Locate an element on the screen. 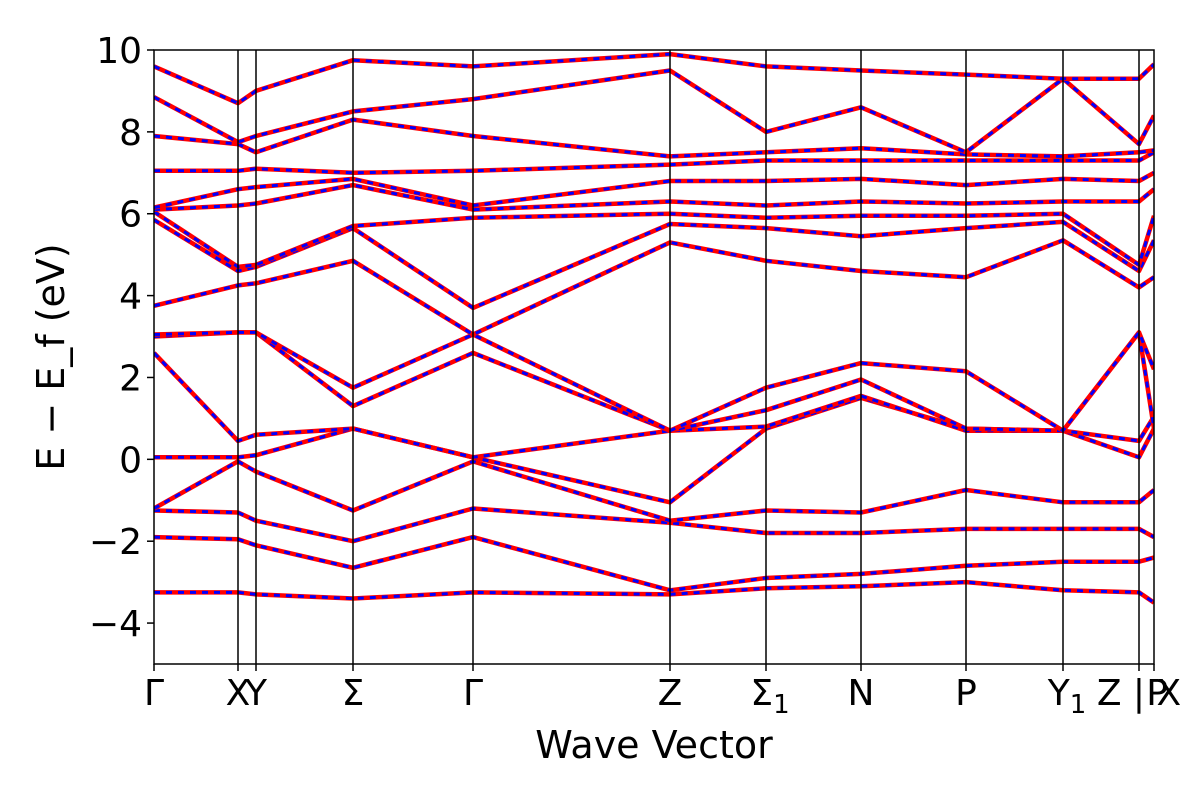 Image resolution: width=1200 pixels, height=800 pixels. band-line-9-solid is located at coordinates (654, 287).